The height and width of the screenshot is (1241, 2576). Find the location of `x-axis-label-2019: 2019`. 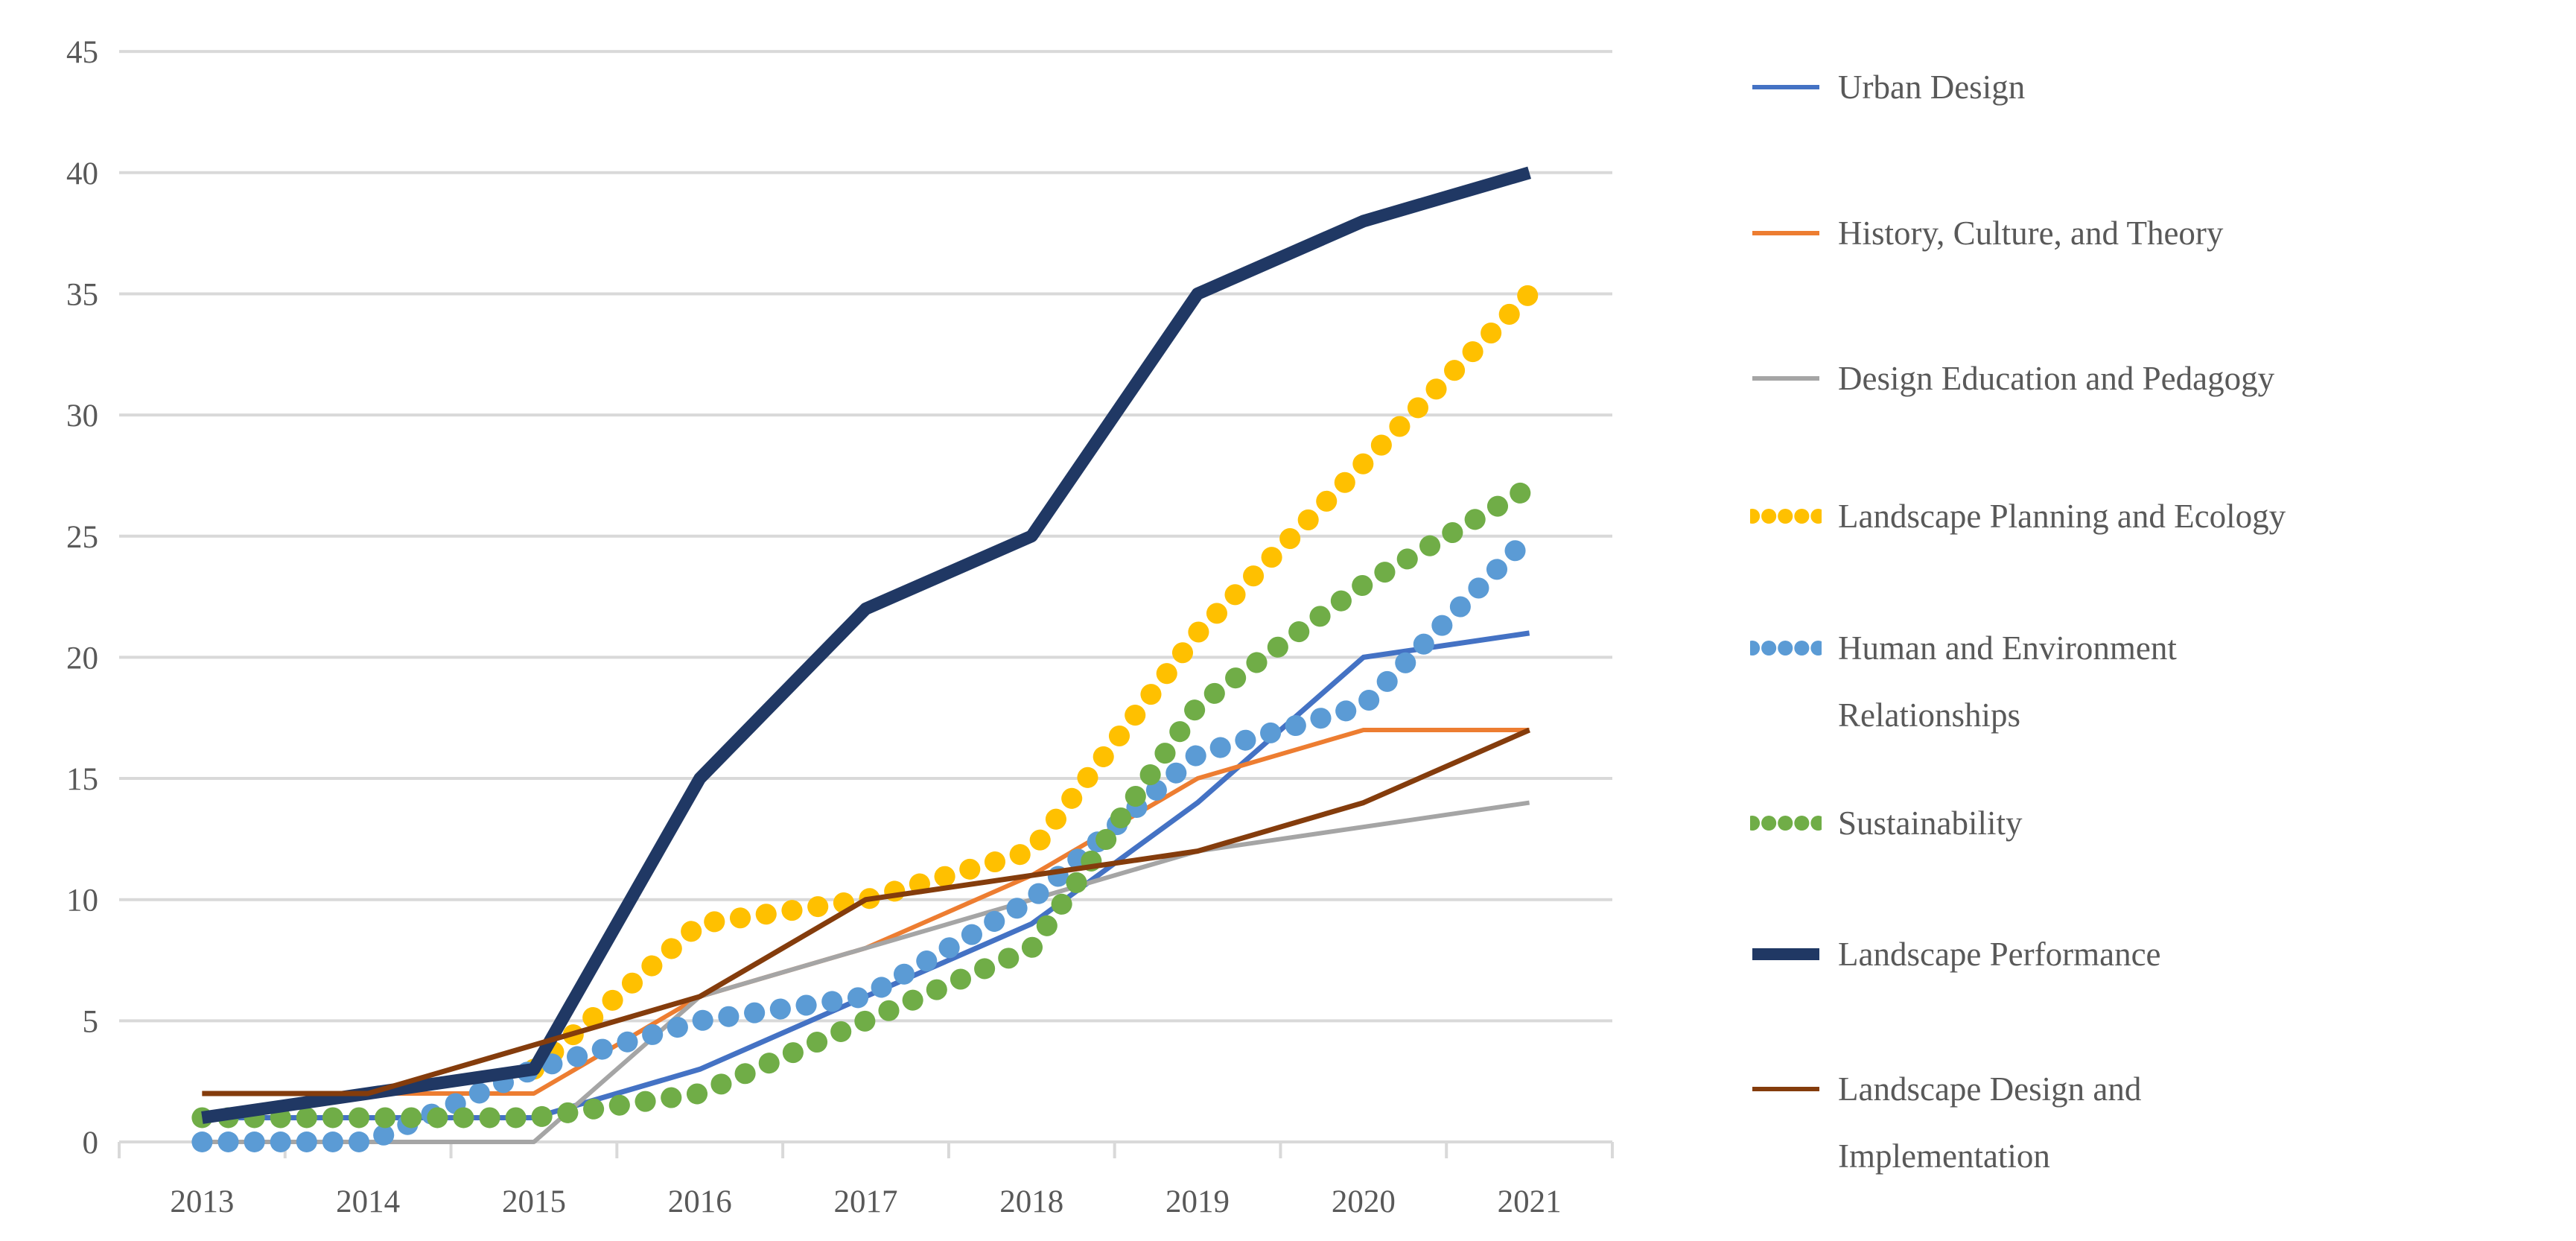

x-axis-label-2019: 2019 is located at coordinates (1197, 1201).